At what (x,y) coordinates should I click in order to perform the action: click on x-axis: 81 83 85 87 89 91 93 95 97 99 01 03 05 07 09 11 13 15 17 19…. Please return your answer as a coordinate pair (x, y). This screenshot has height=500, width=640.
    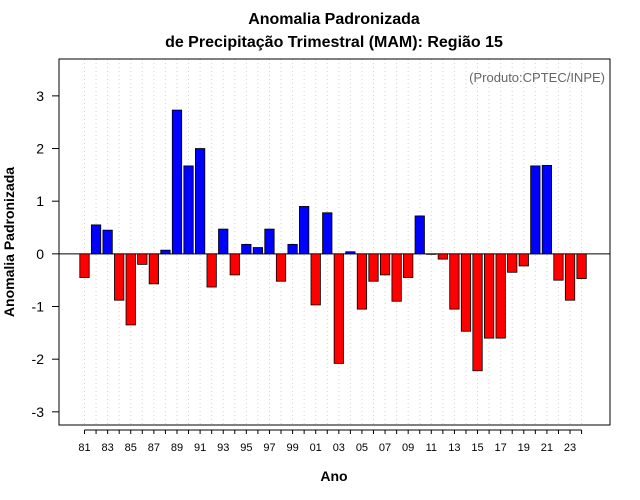
    Looking at the image, I should click on (330, 441).